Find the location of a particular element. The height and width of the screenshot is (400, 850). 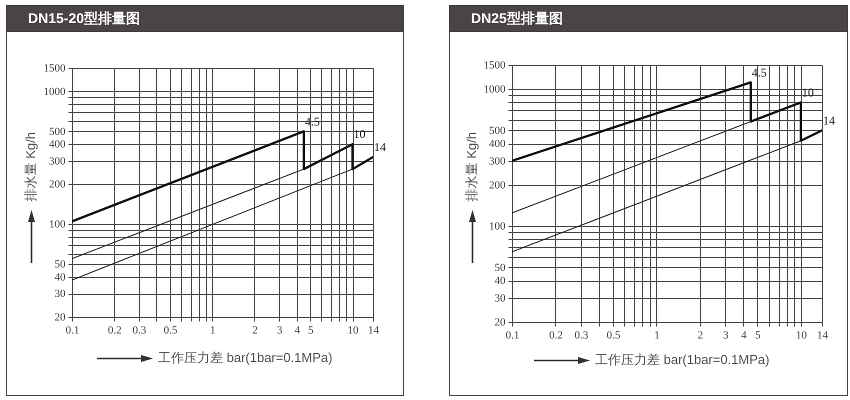

chart-title: DN25型排量图 is located at coordinates (648, 18).